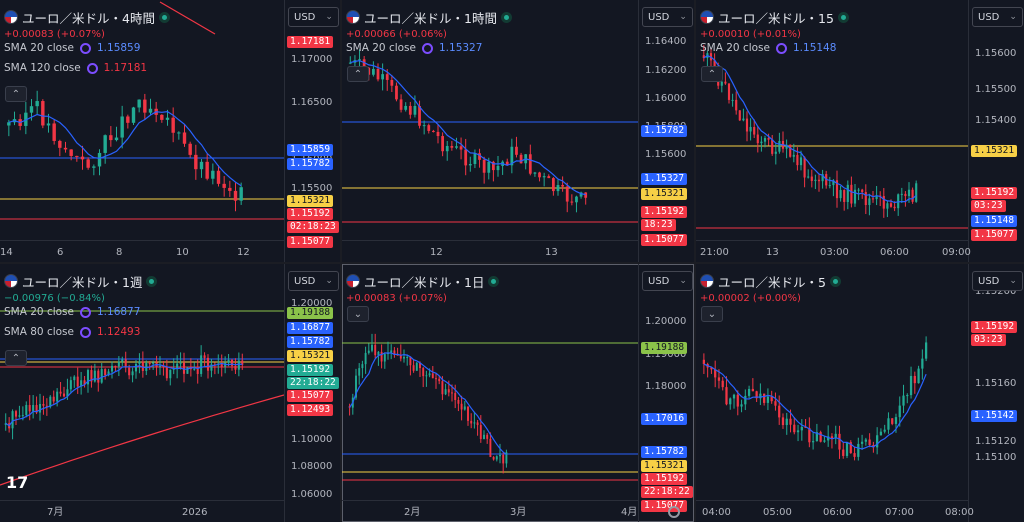  I want to click on symbol-title: ユーロ／米ドル・5, so click(772, 282).